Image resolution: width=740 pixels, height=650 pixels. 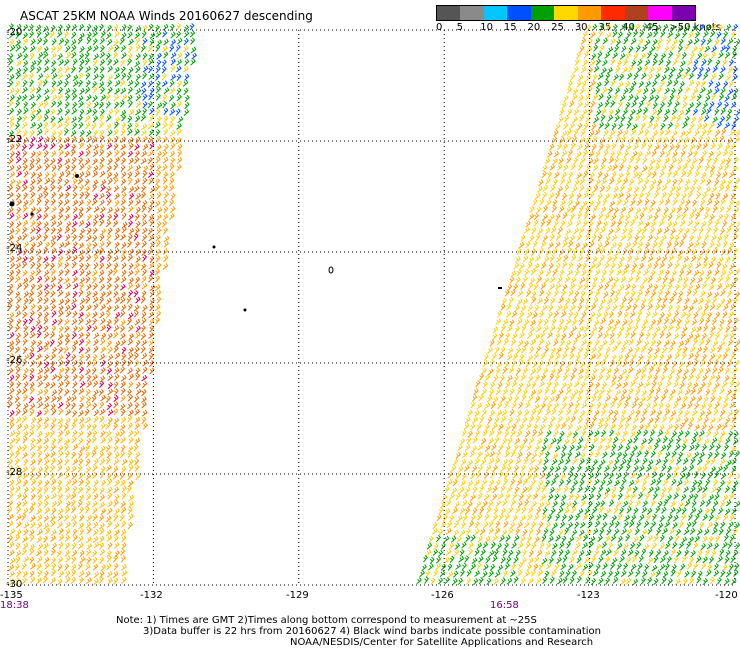 What do you see at coordinates (14, 360) in the screenshot?
I see `lat-label: -26` at bounding box center [14, 360].